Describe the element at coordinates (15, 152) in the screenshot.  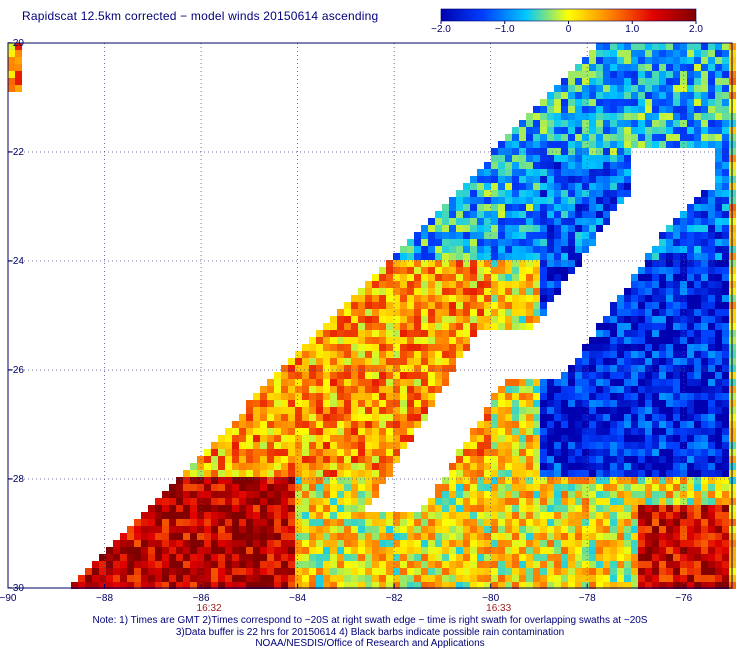
I see `y-tick-label: −22` at that location.